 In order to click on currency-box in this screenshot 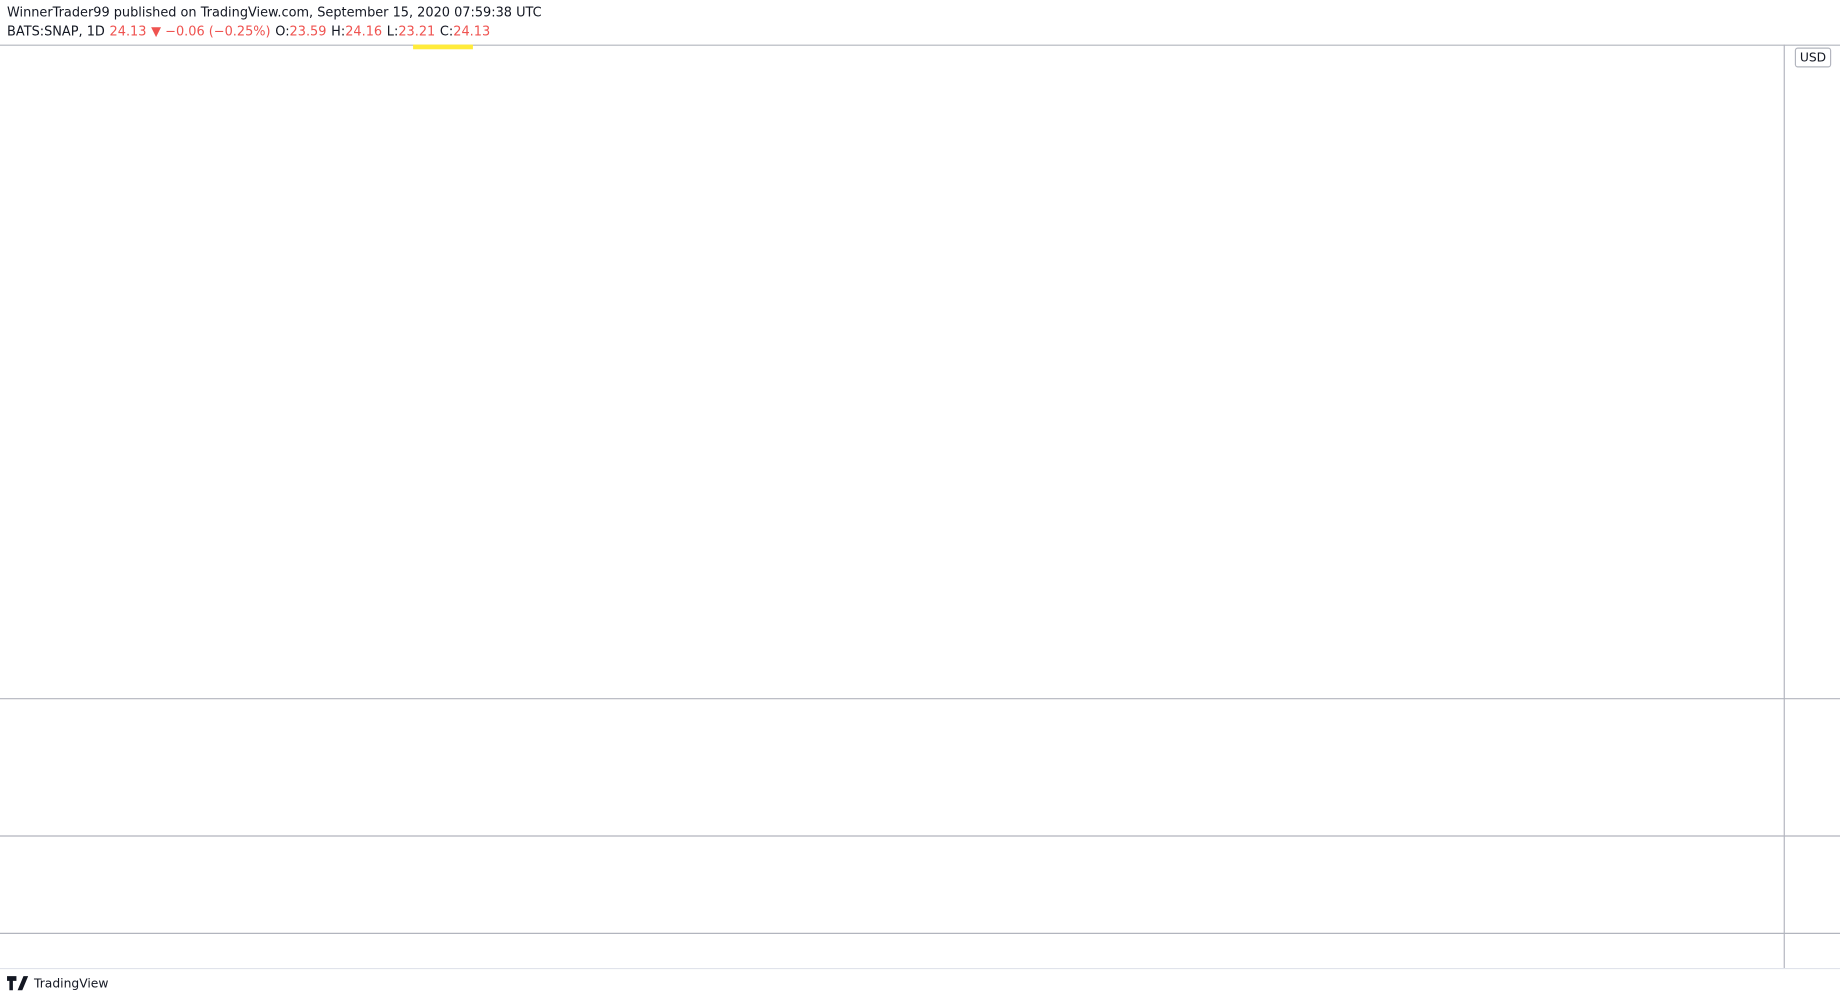, I will do `click(1813, 57)`.